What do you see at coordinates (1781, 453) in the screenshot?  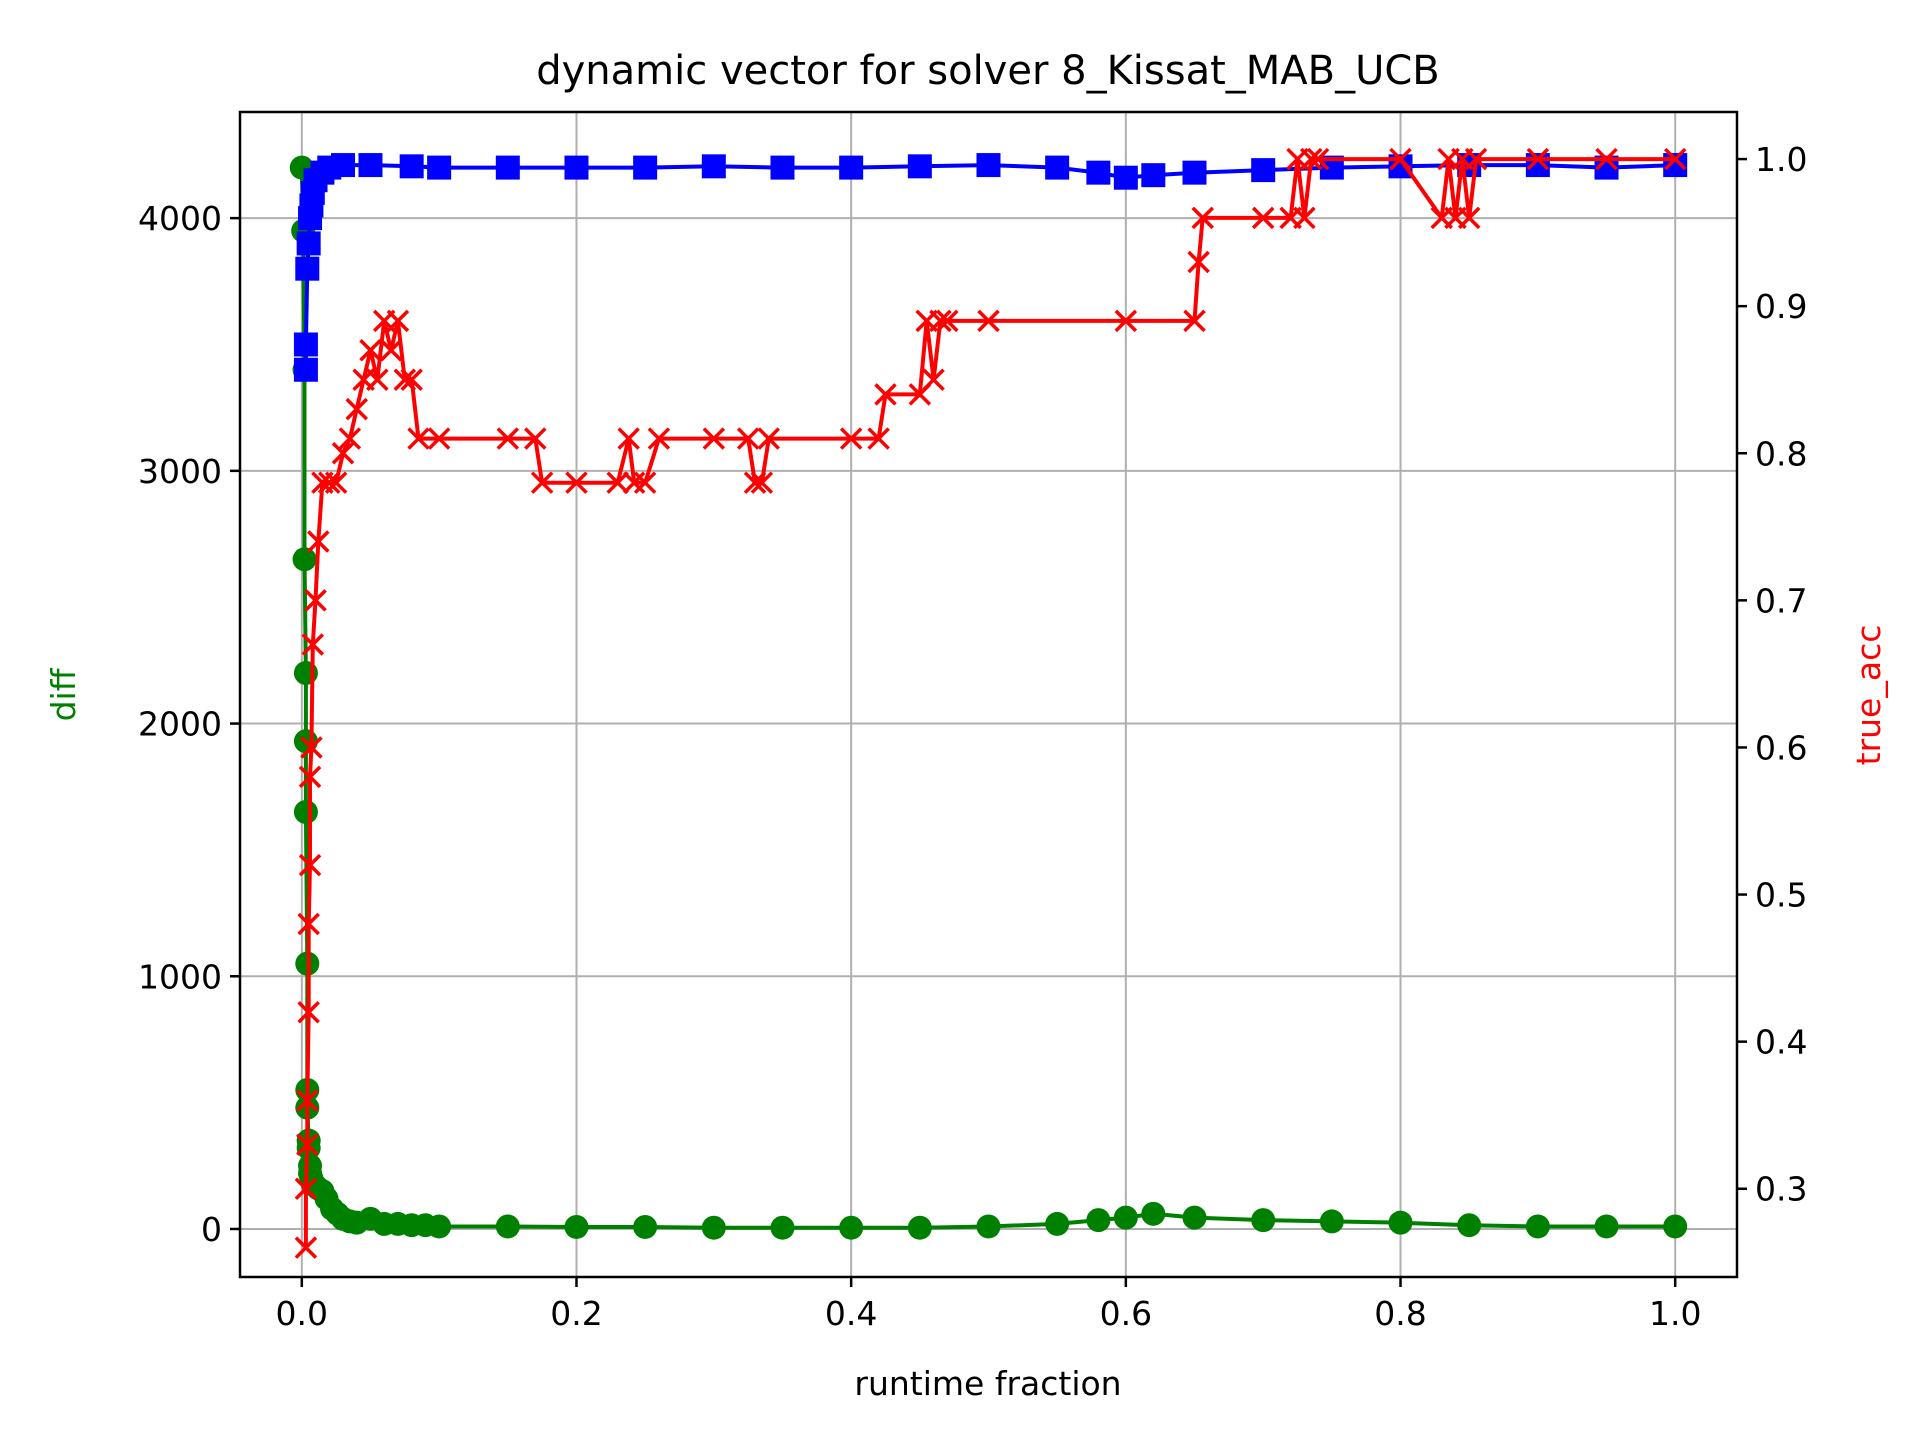 I see `y-right-tick-label: 0.8` at bounding box center [1781, 453].